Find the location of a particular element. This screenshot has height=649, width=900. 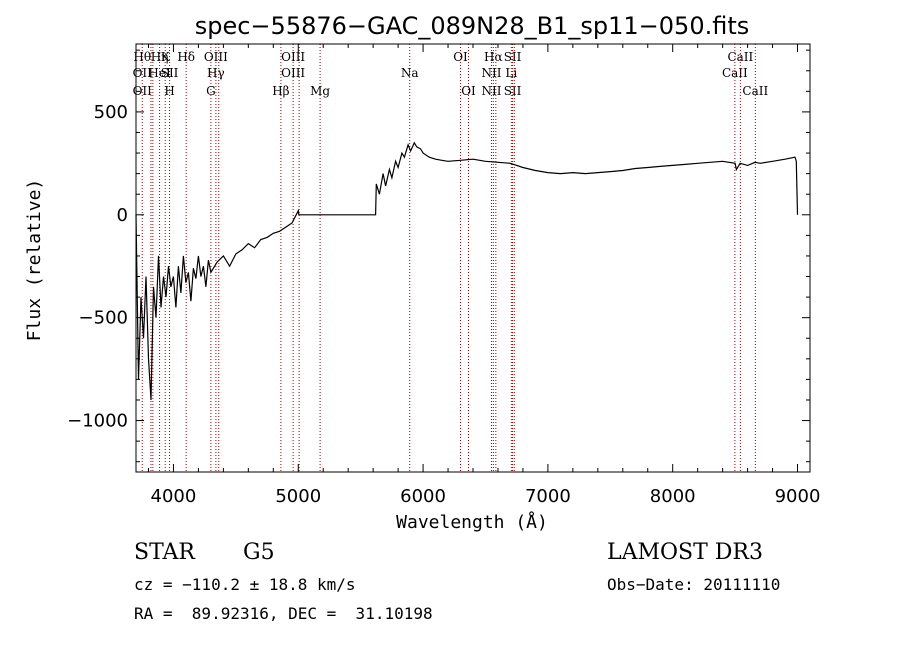

x-tick-label: 6000 is located at coordinates (423, 496).